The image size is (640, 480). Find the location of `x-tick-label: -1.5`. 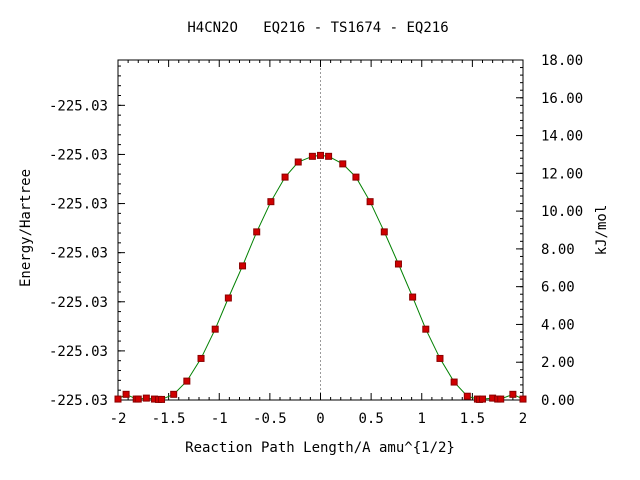

x-tick-label: -1.5 is located at coordinates (169, 419).